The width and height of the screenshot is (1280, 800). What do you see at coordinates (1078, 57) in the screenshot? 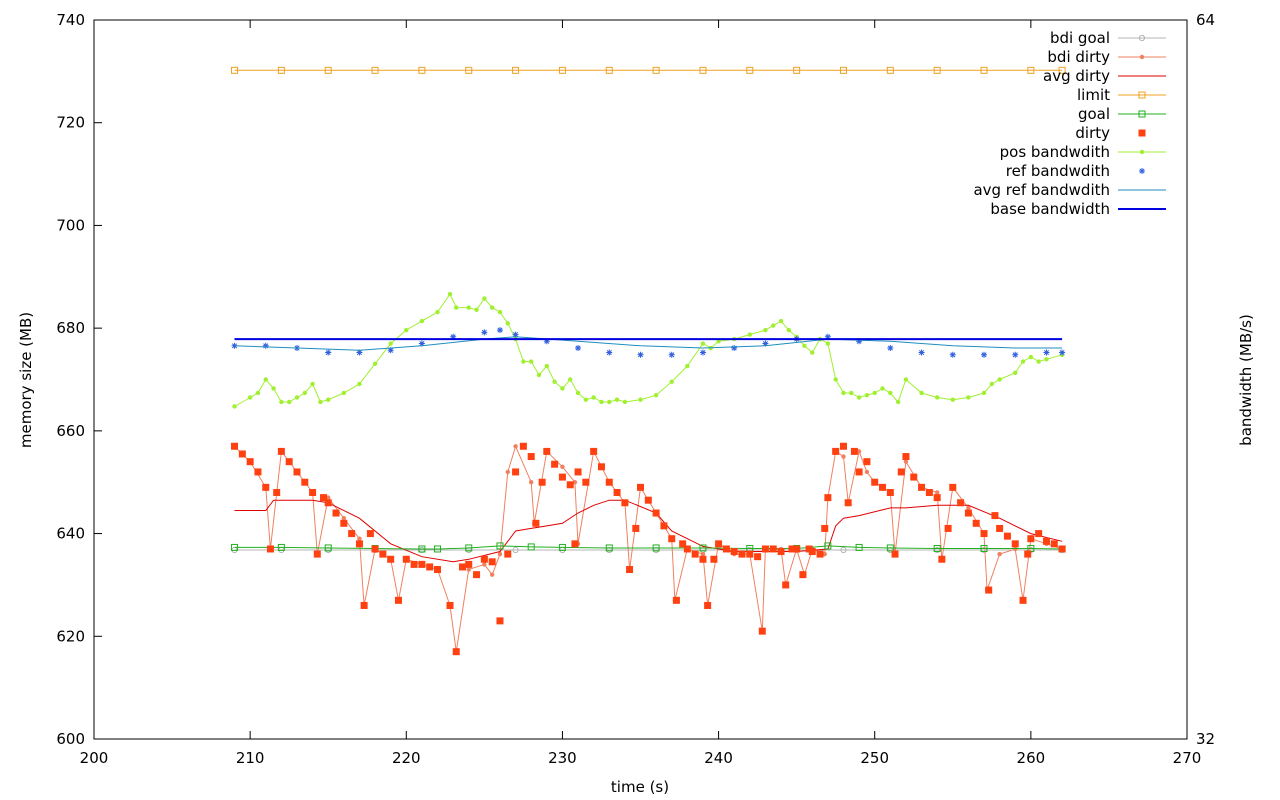
I see `legend-label: bdi dirty` at bounding box center [1078, 57].